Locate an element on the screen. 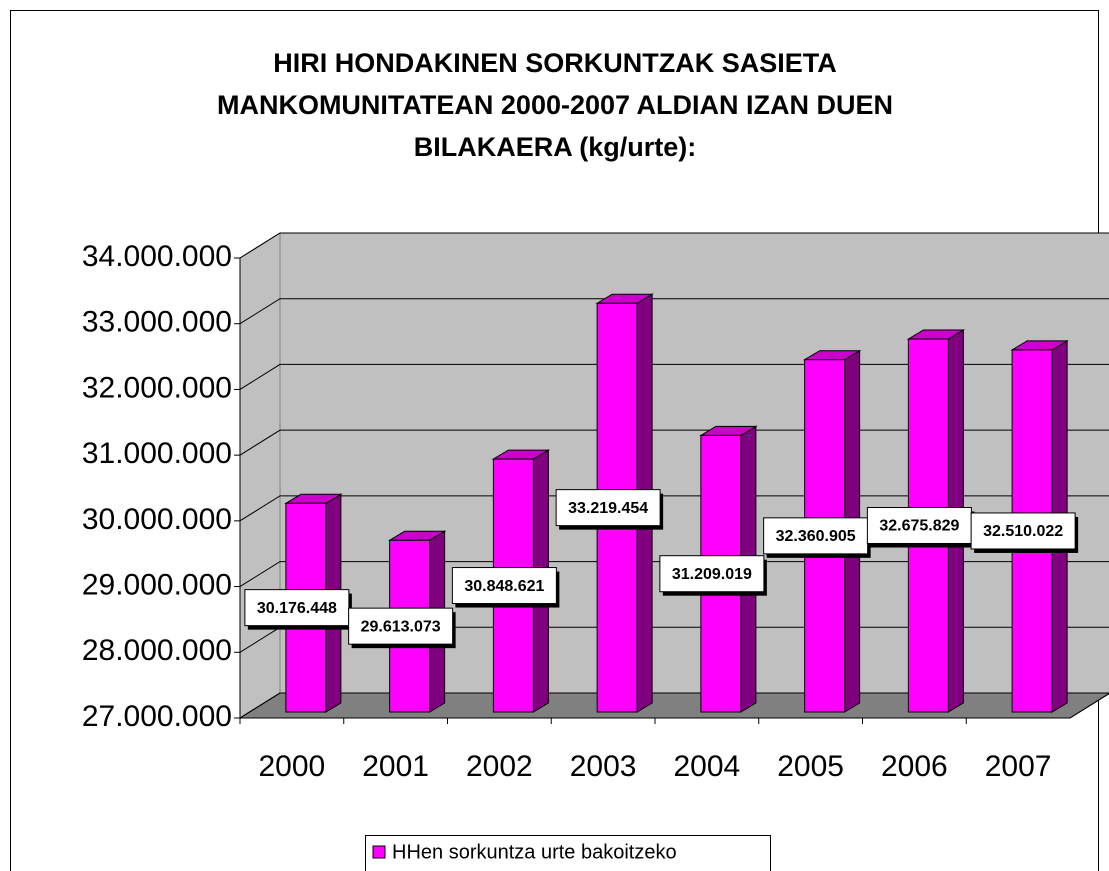 Image resolution: width=1109 pixels, height=871 pixels. value-label: 30.176.448 is located at coordinates (297, 608).